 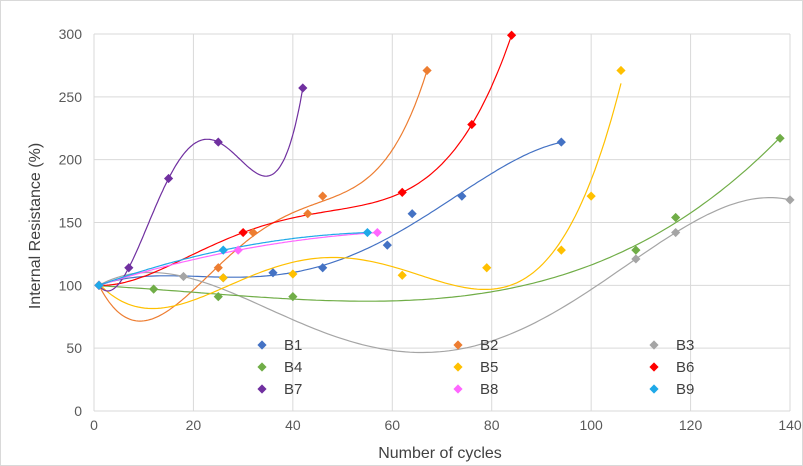 What do you see at coordinates (74, 348) in the screenshot?
I see `y-tick-label: 50` at bounding box center [74, 348].